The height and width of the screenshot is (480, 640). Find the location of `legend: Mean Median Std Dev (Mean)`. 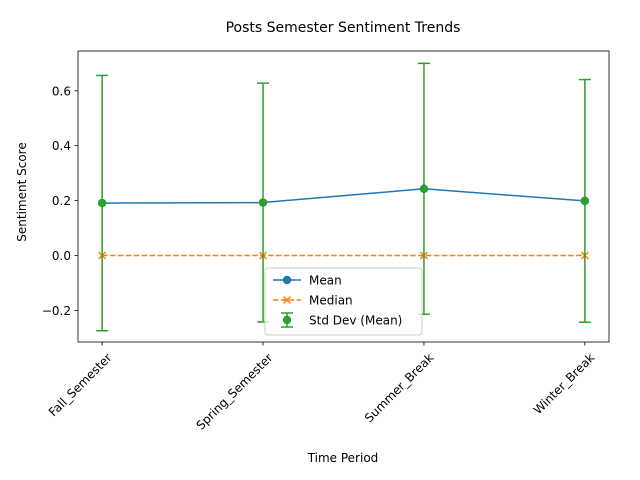

legend: Mean Median Std Dev (Mean) is located at coordinates (343, 301).